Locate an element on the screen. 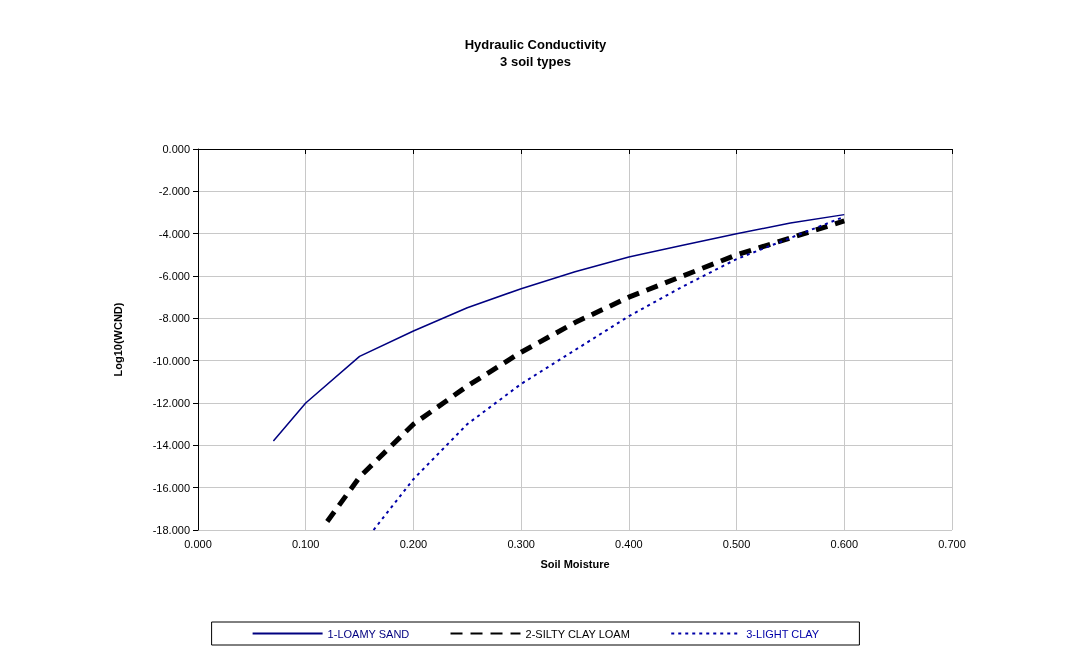  y-tick-label: -18.000 is located at coordinates (171, 530).